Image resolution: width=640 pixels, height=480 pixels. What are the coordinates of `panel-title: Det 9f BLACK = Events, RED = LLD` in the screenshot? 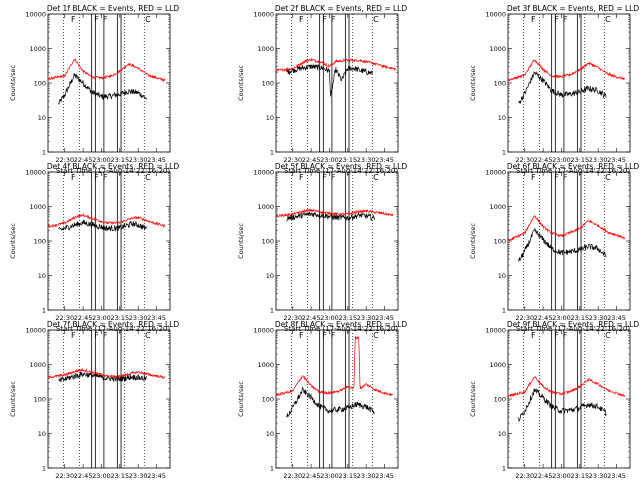 It's located at (573, 324).